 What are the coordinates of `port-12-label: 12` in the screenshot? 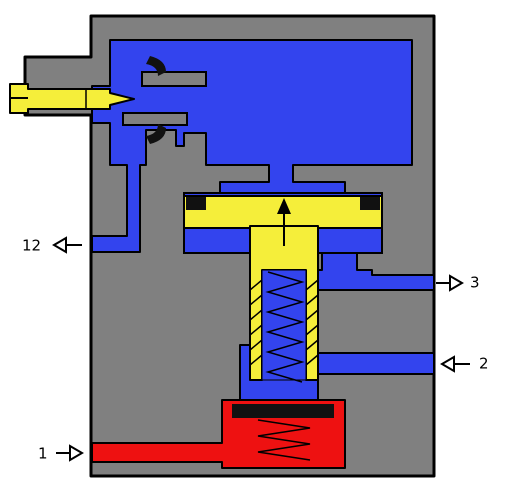 It's located at (31, 246).